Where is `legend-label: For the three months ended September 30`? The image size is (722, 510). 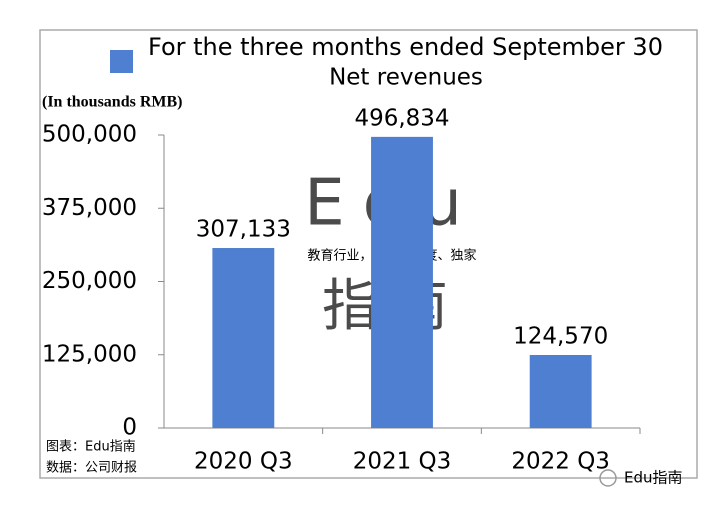 legend-label: For the three months ended September 30 is located at coordinates (405, 47).